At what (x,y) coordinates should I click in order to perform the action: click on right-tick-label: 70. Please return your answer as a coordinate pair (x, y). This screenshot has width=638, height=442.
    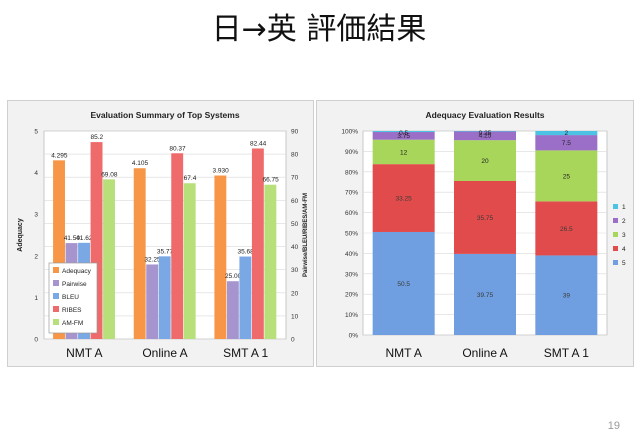
    Looking at the image, I should click on (295, 178).